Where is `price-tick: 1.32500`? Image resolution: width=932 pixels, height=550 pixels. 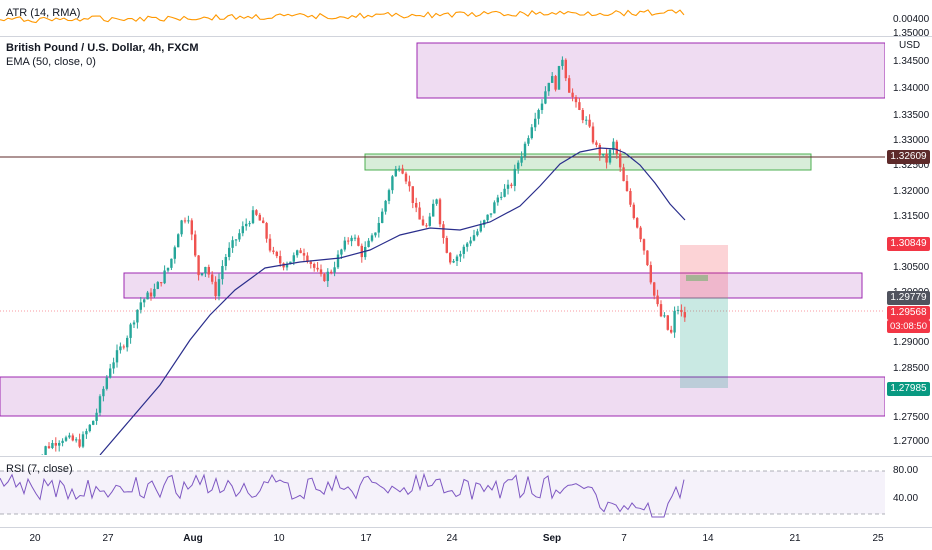 price-tick: 1.32500 is located at coordinates (911, 165).